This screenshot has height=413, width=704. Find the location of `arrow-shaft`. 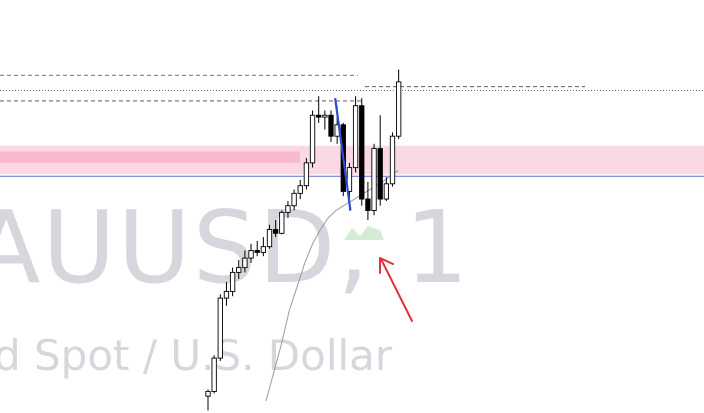

arrow-shaft is located at coordinates (396, 290).